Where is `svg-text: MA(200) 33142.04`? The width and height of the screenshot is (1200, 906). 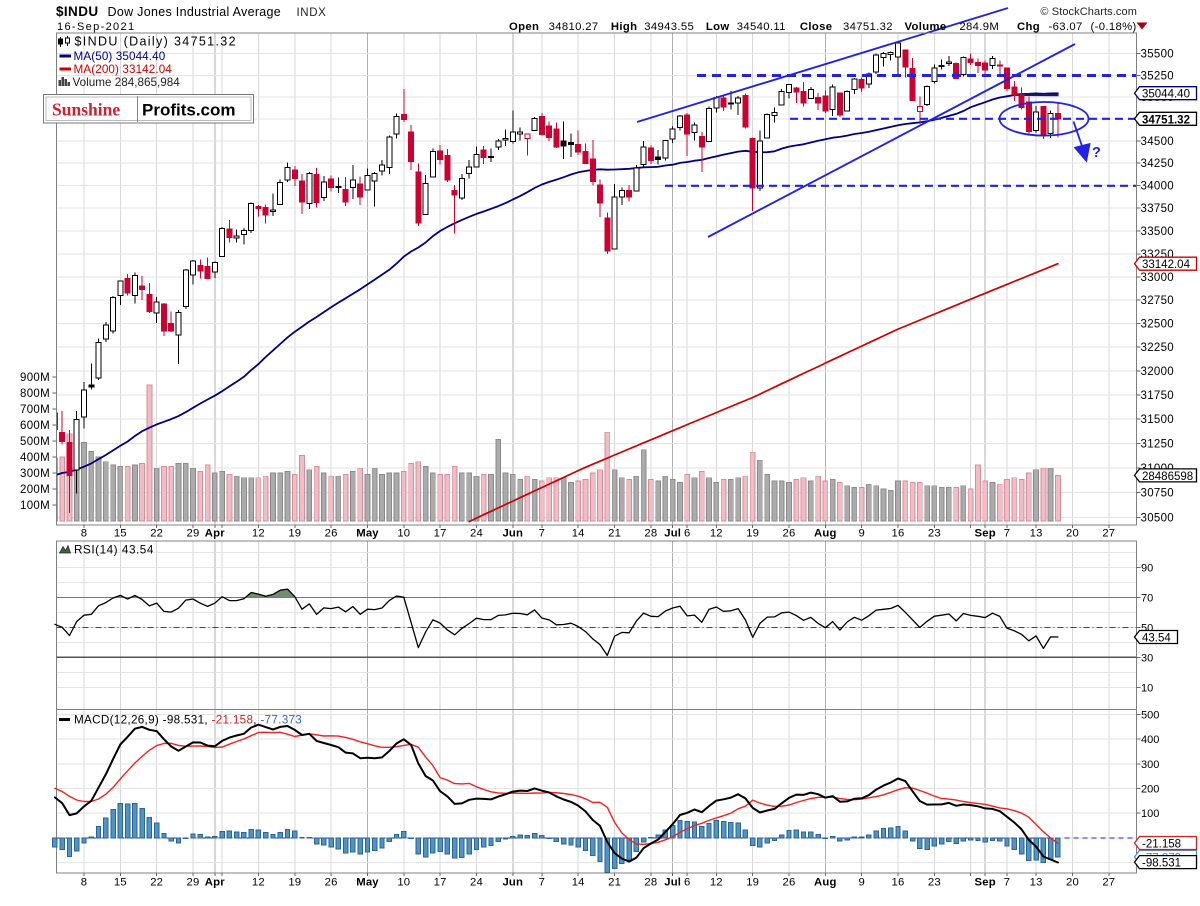 svg-text: MA(200) 33142.04 is located at coordinates (123, 69).